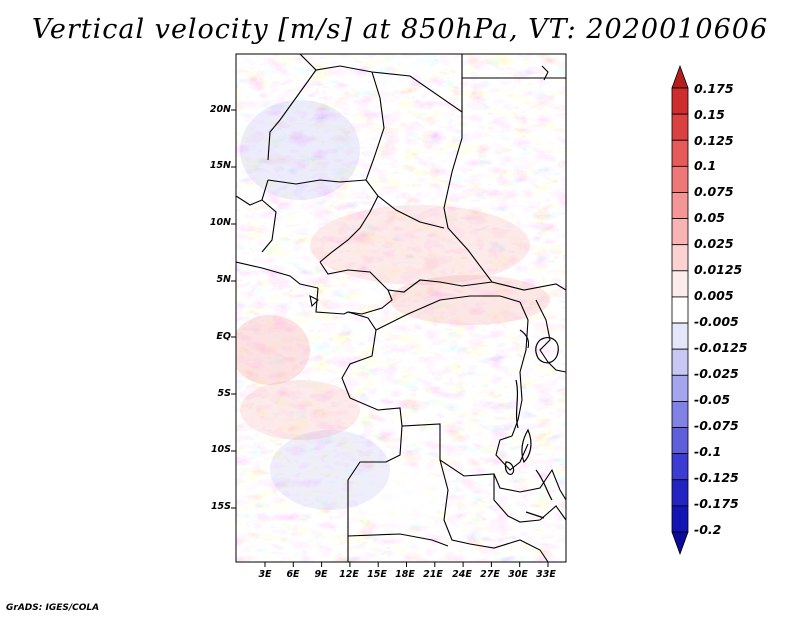 This screenshot has width=800, height=618. What do you see at coordinates (680, 543) in the screenshot?
I see `colorbar-min-arrow` at bounding box center [680, 543].